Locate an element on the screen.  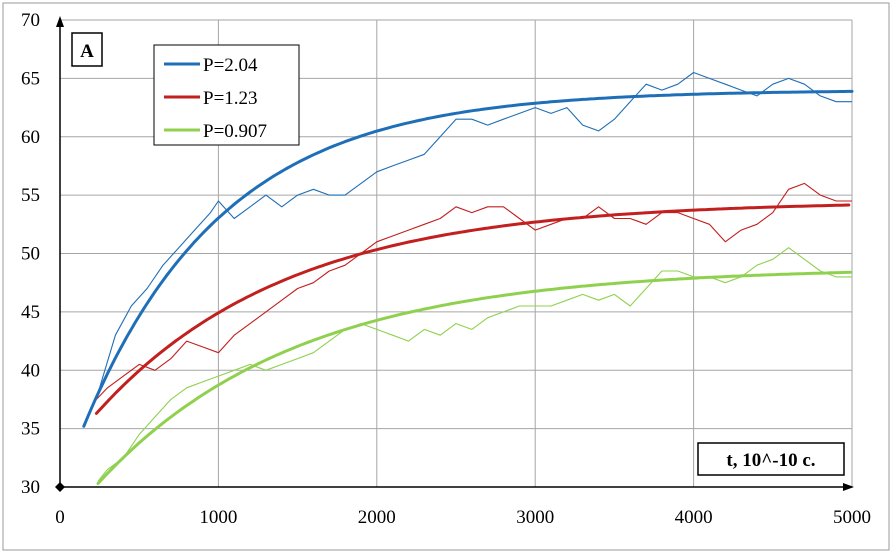
x-tick-label: 2000 is located at coordinates (377, 517).